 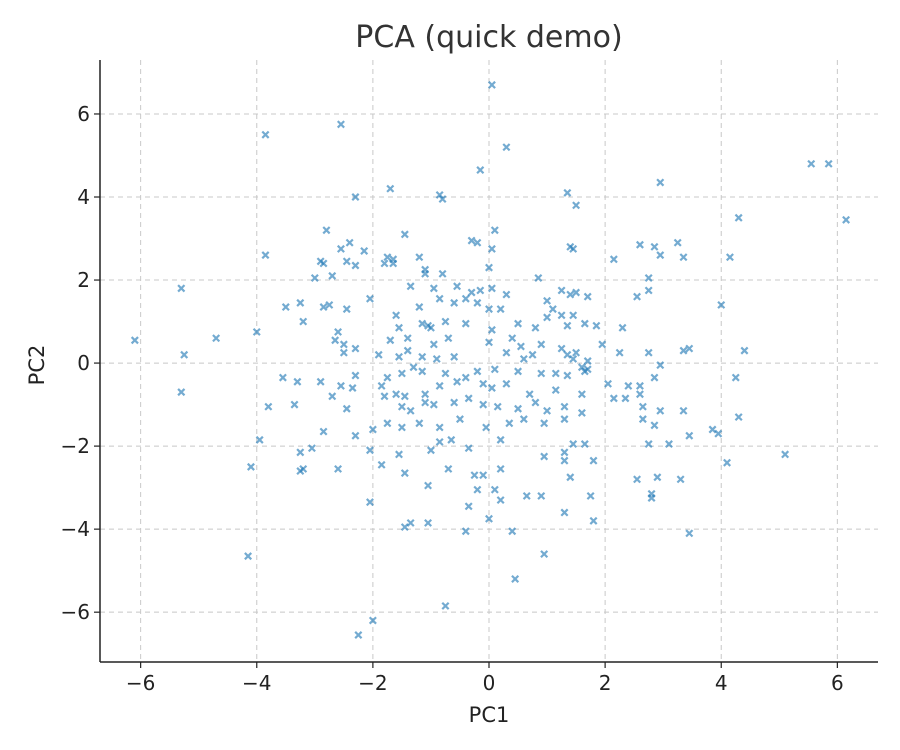 I want to click on x-tick-label: 6, so click(x=837, y=683).